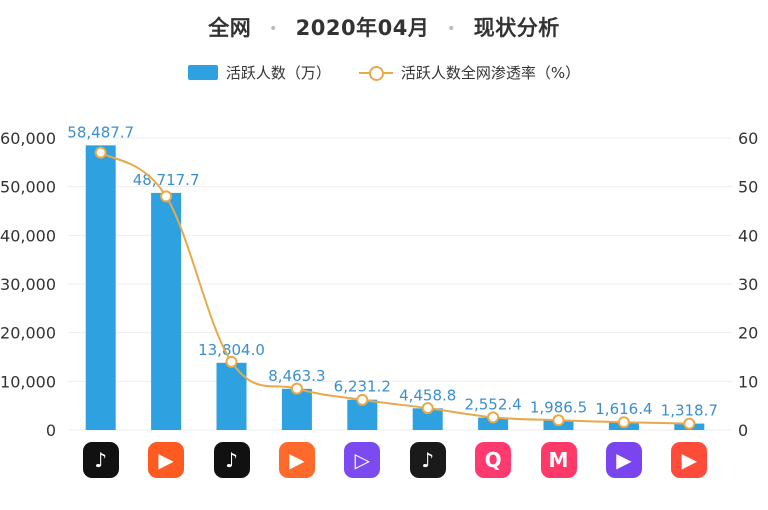  Describe the element at coordinates (427, 395) in the screenshot. I see `bar-data-label: 4,458.8` at that location.